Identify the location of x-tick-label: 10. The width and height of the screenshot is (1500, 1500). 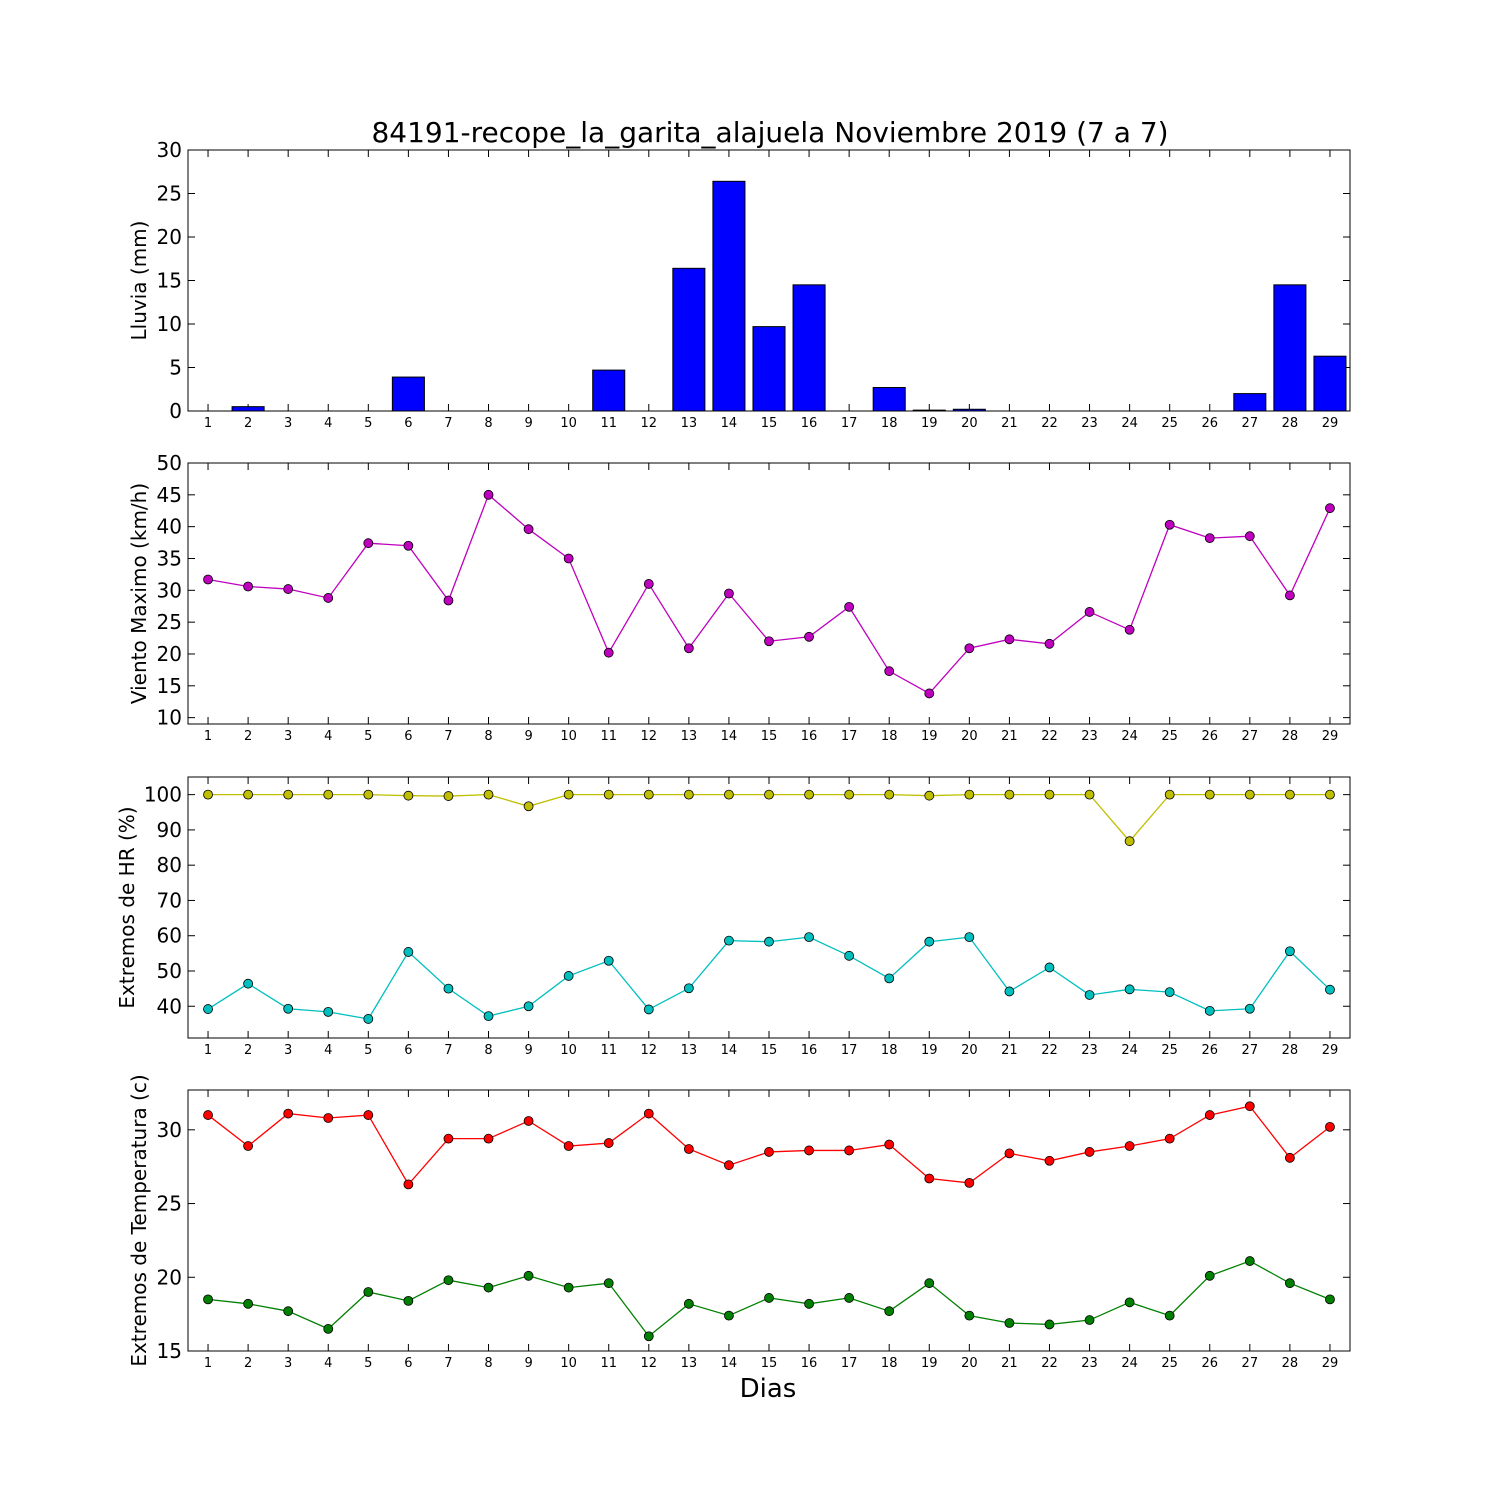
(568, 1050).